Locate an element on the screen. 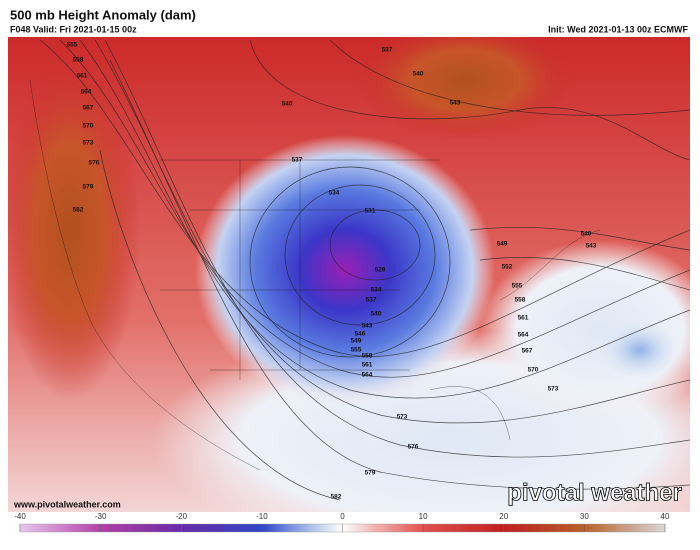 The height and width of the screenshot is (550, 700). colorbar-tick-label: 30 is located at coordinates (584, 516).